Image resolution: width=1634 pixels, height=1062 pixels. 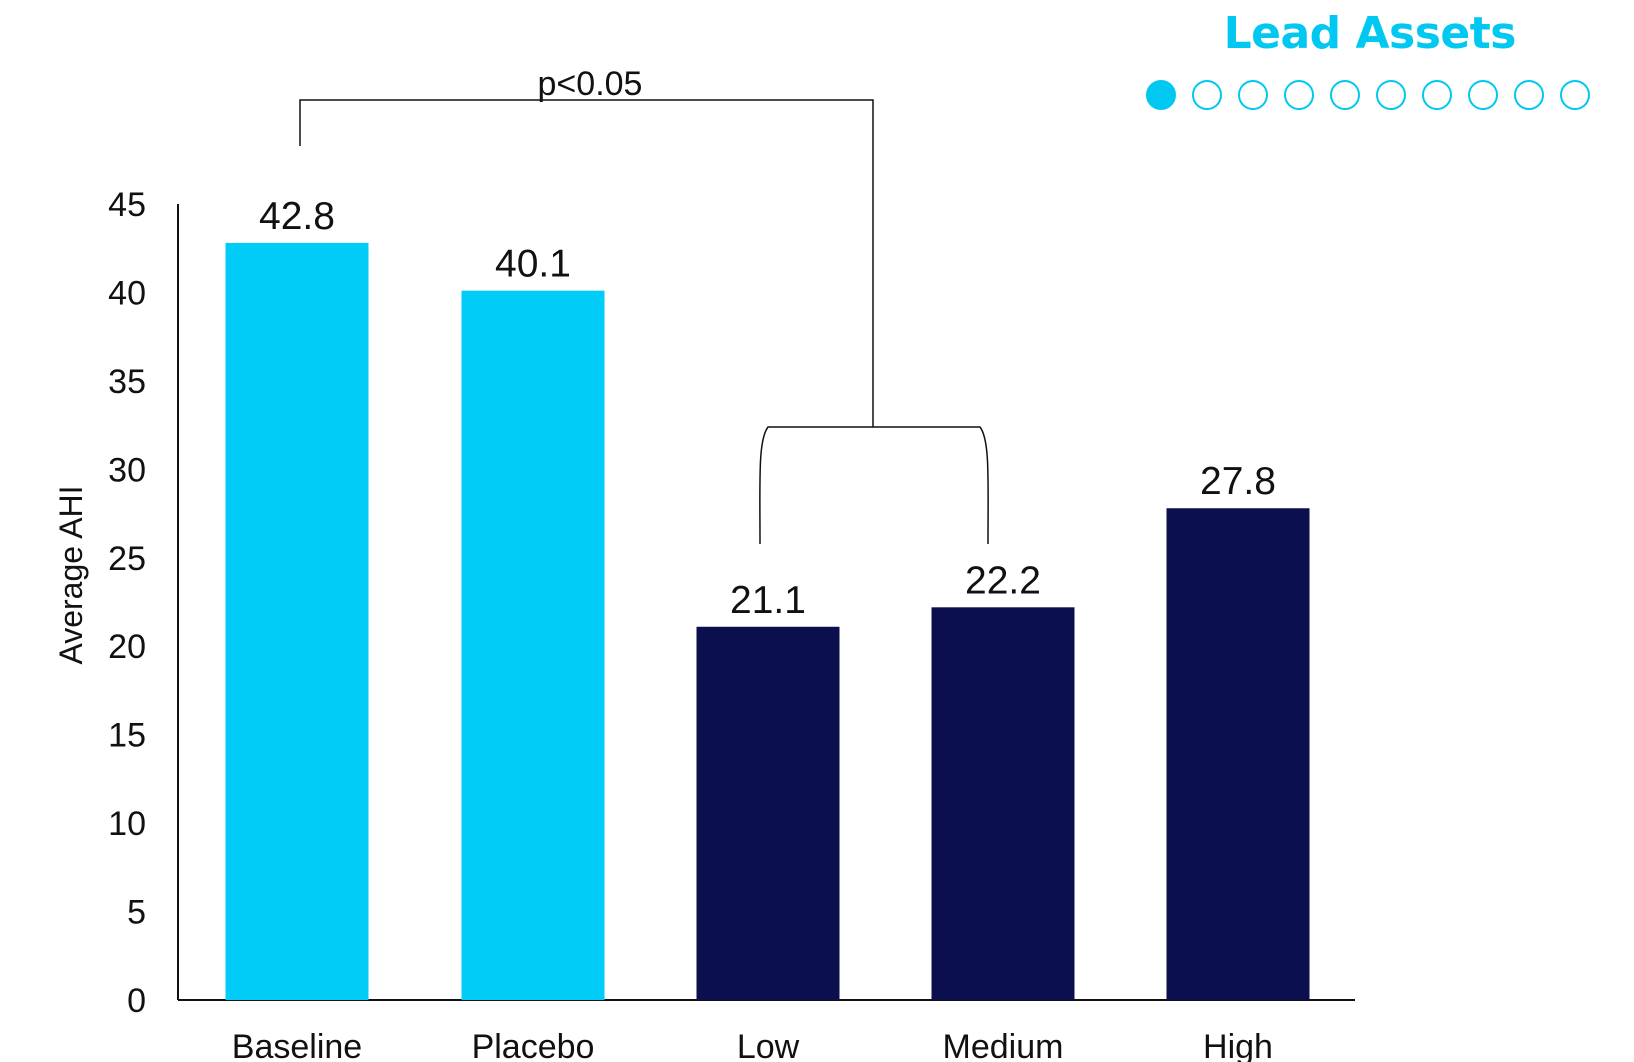 What do you see at coordinates (1003, 580) in the screenshot?
I see `data-label-medium: 22.2` at bounding box center [1003, 580].